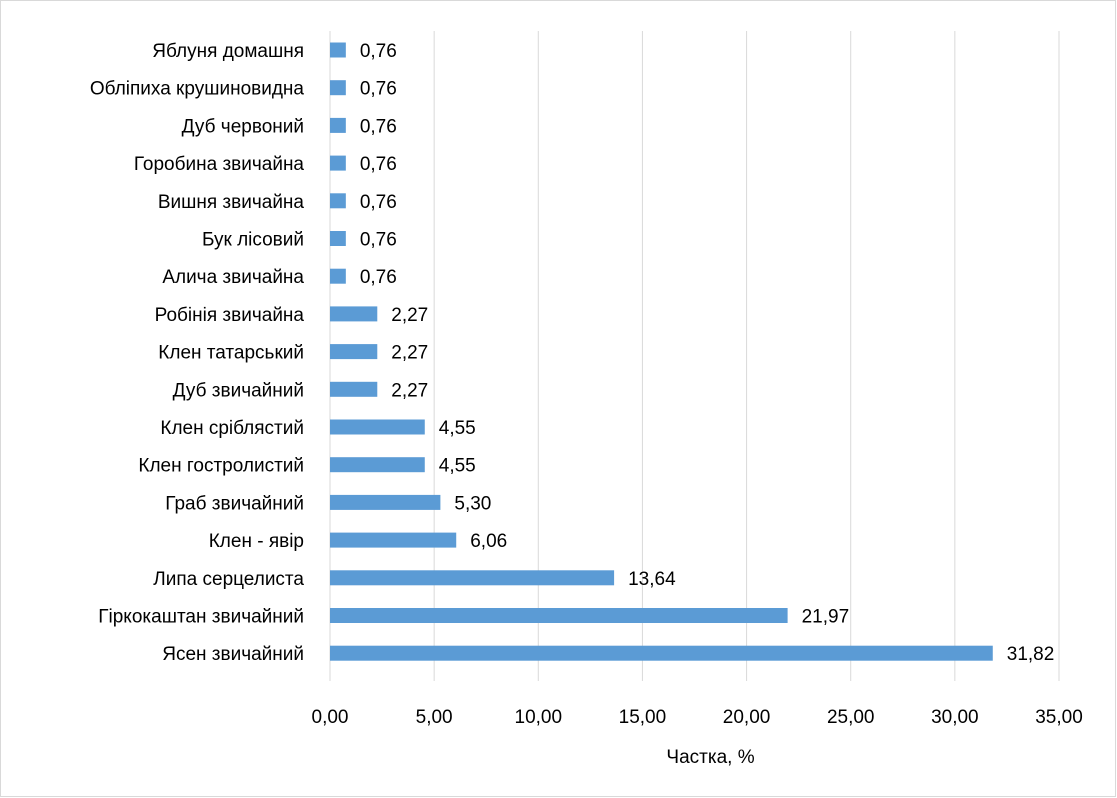 The image size is (1117, 798). What do you see at coordinates (539, 717) in the screenshot?
I see `x-tick-label: 10,00` at bounding box center [539, 717].